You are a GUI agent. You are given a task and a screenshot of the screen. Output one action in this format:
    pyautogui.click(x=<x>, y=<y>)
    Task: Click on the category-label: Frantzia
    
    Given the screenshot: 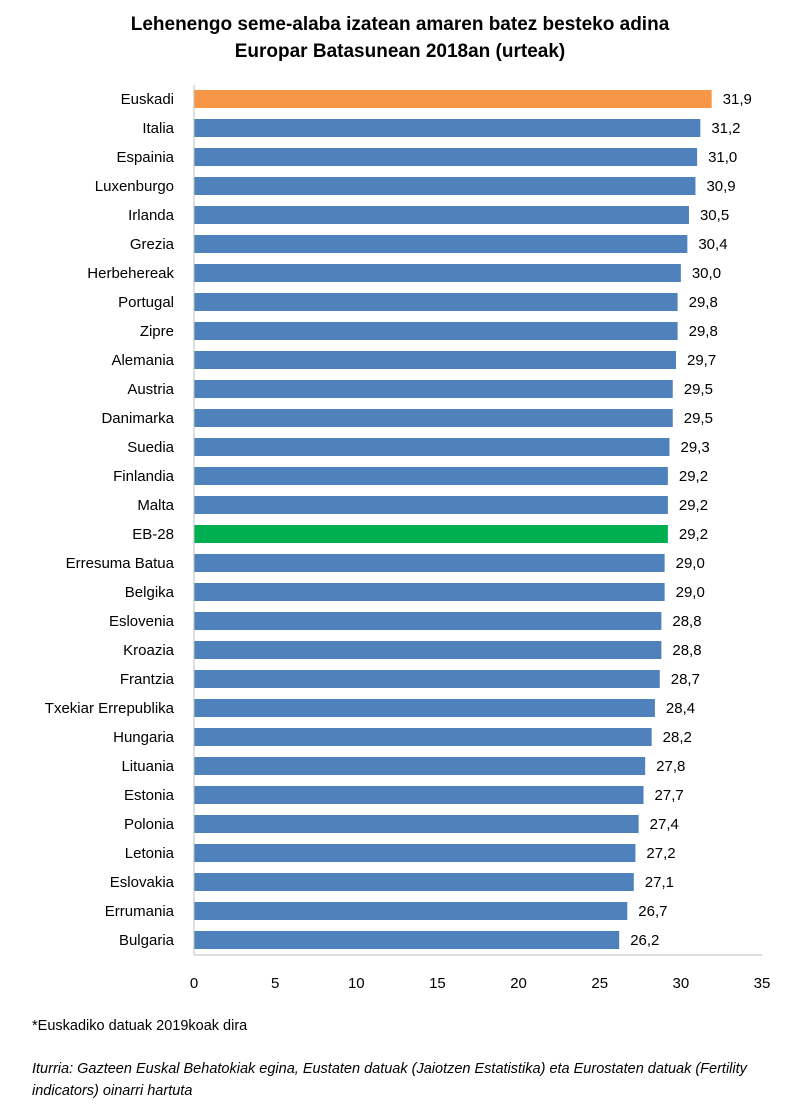 What is the action you would take?
    pyautogui.click(x=147, y=679)
    